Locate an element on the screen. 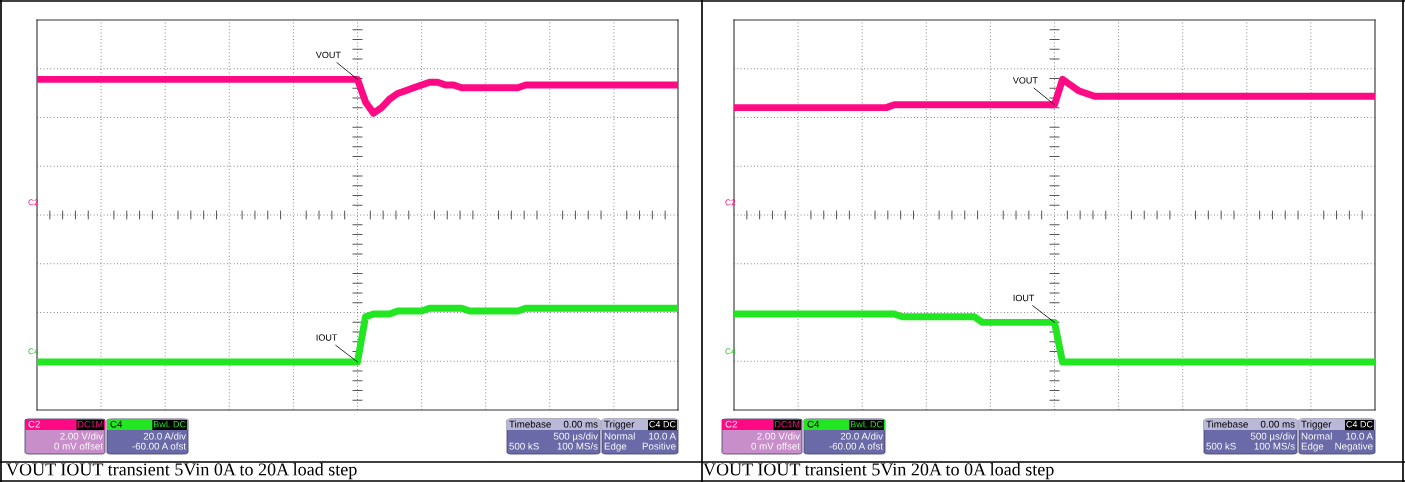  text: Positive is located at coordinates (659, 446).